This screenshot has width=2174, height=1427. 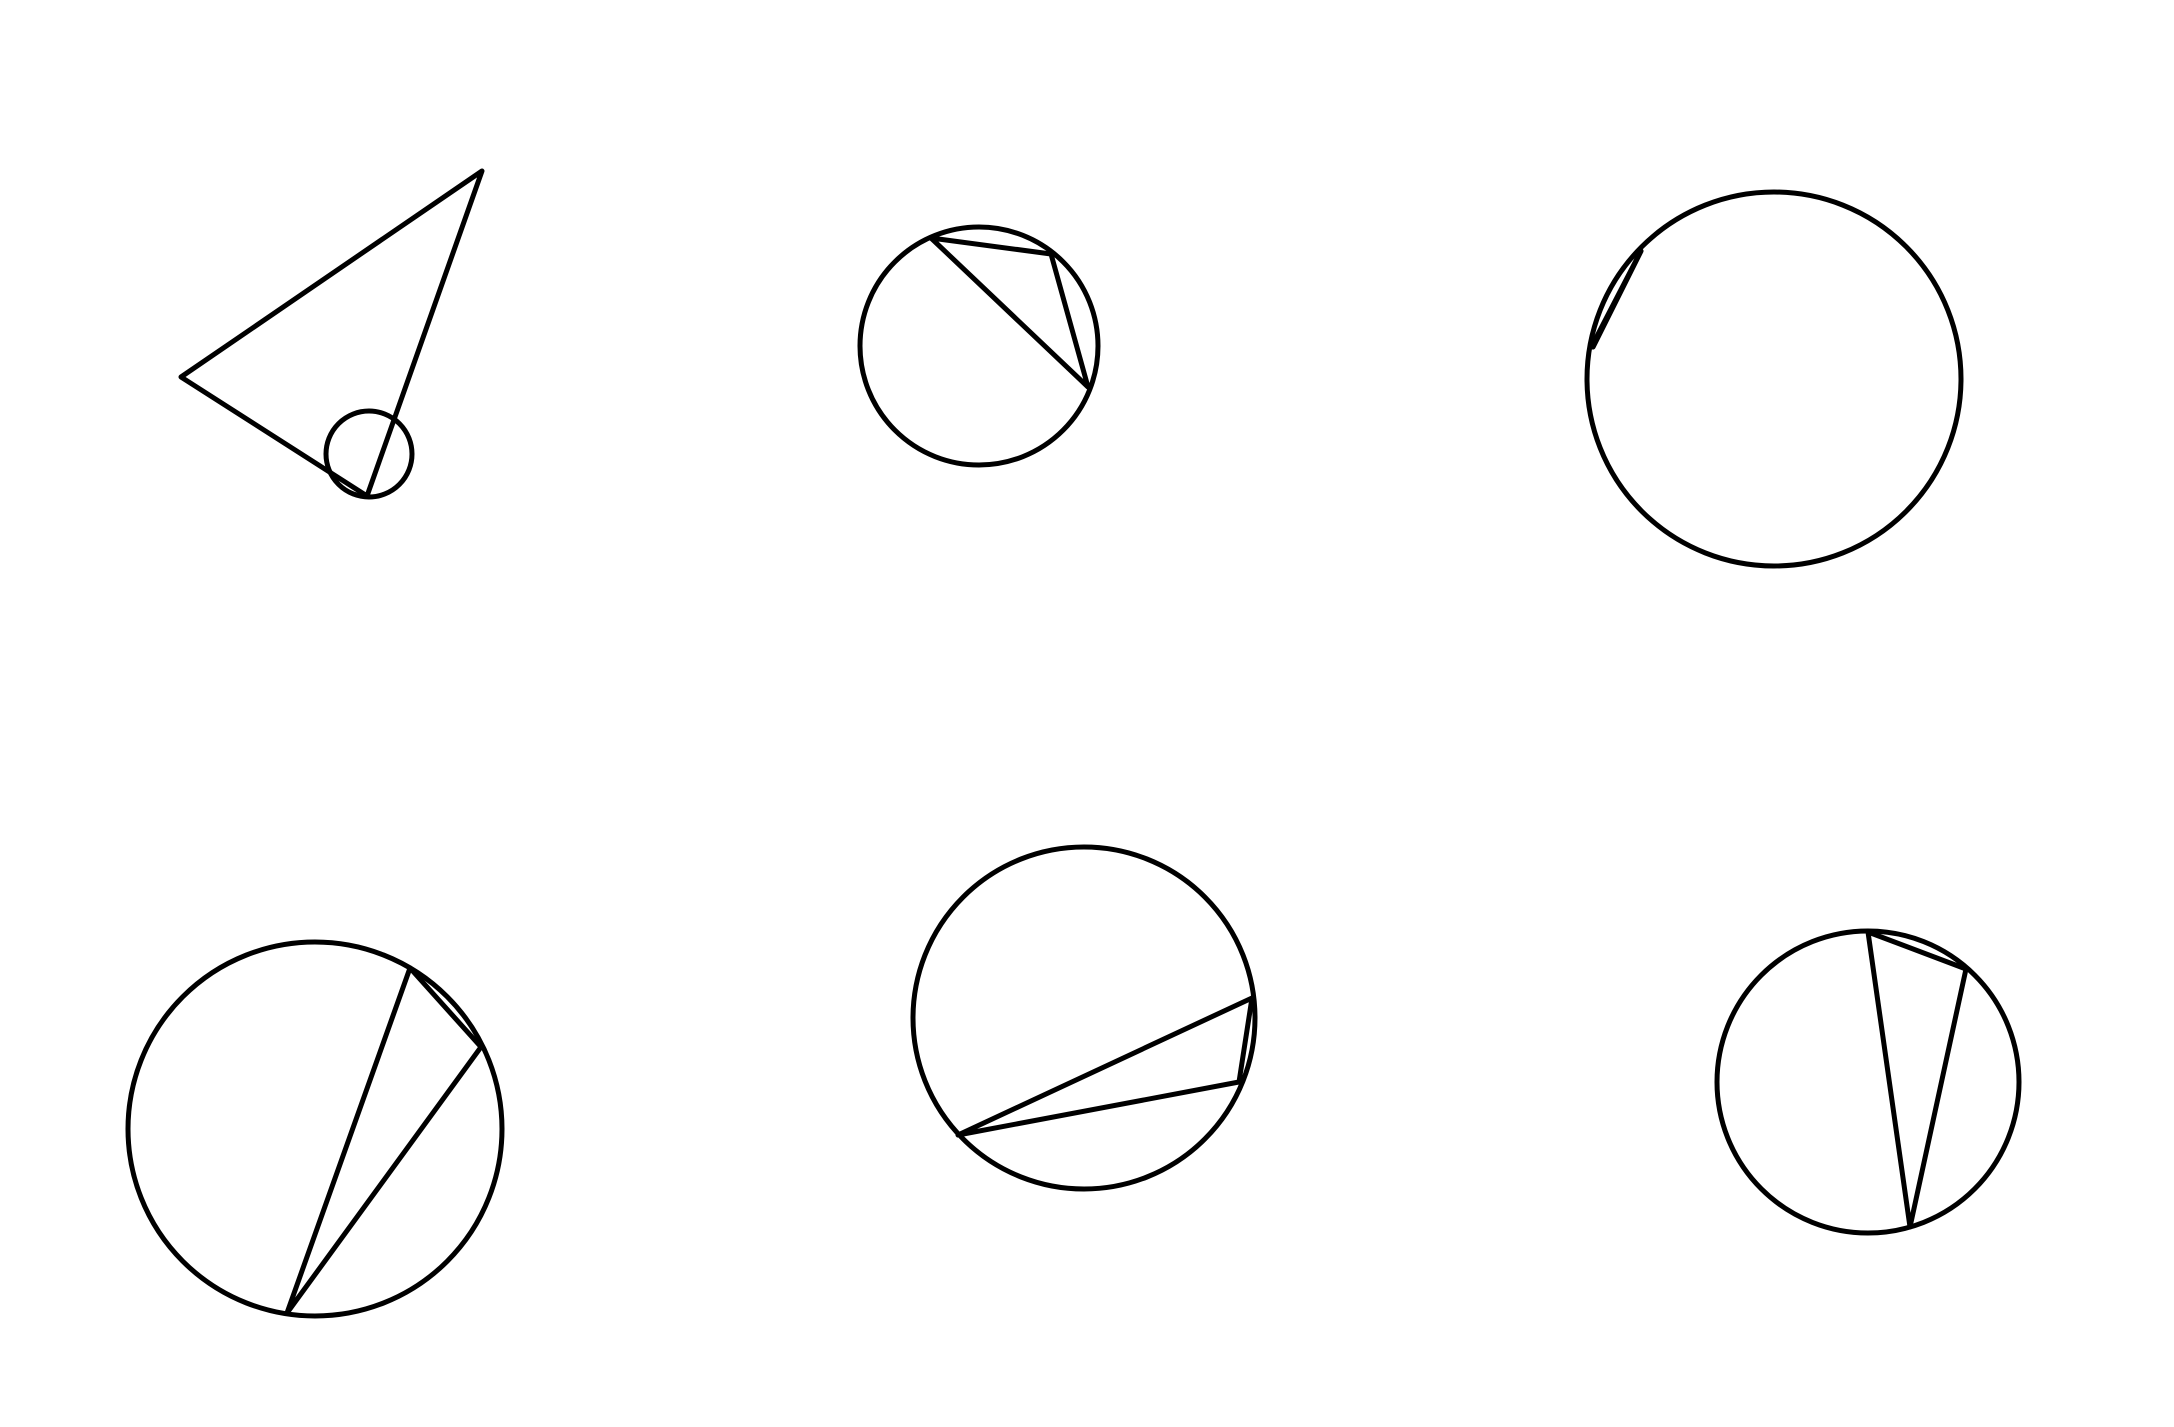 What do you see at coordinates (1617, 299) in the screenshot?
I see `chord` at bounding box center [1617, 299].